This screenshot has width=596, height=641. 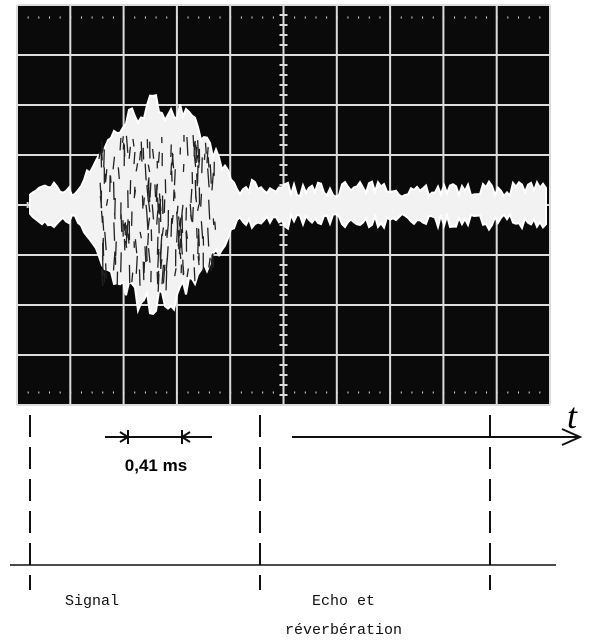 What do you see at coordinates (158, 437) in the screenshot?
I see `scale-marker` at bounding box center [158, 437].